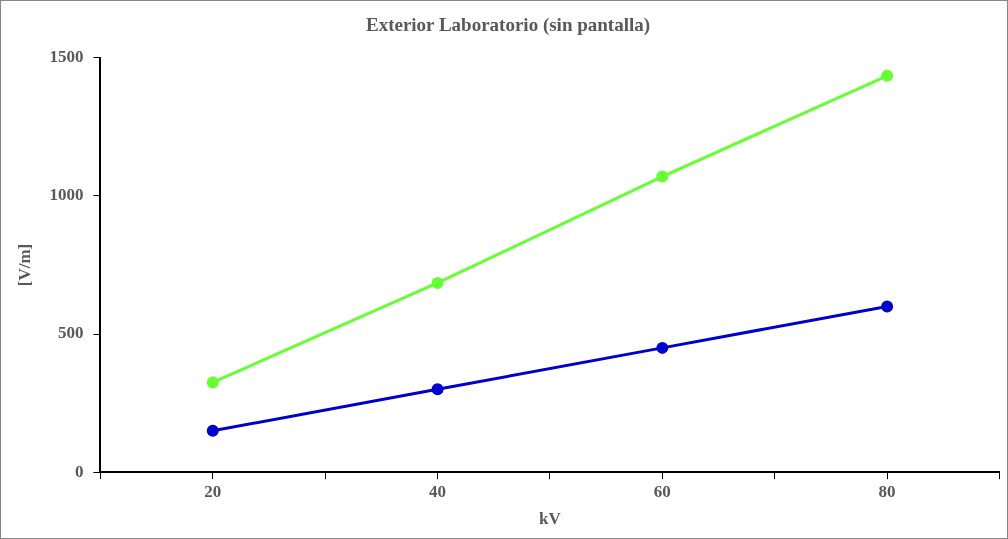 The image size is (1008, 539). I want to click on x-tick-label: 20, so click(213, 491).